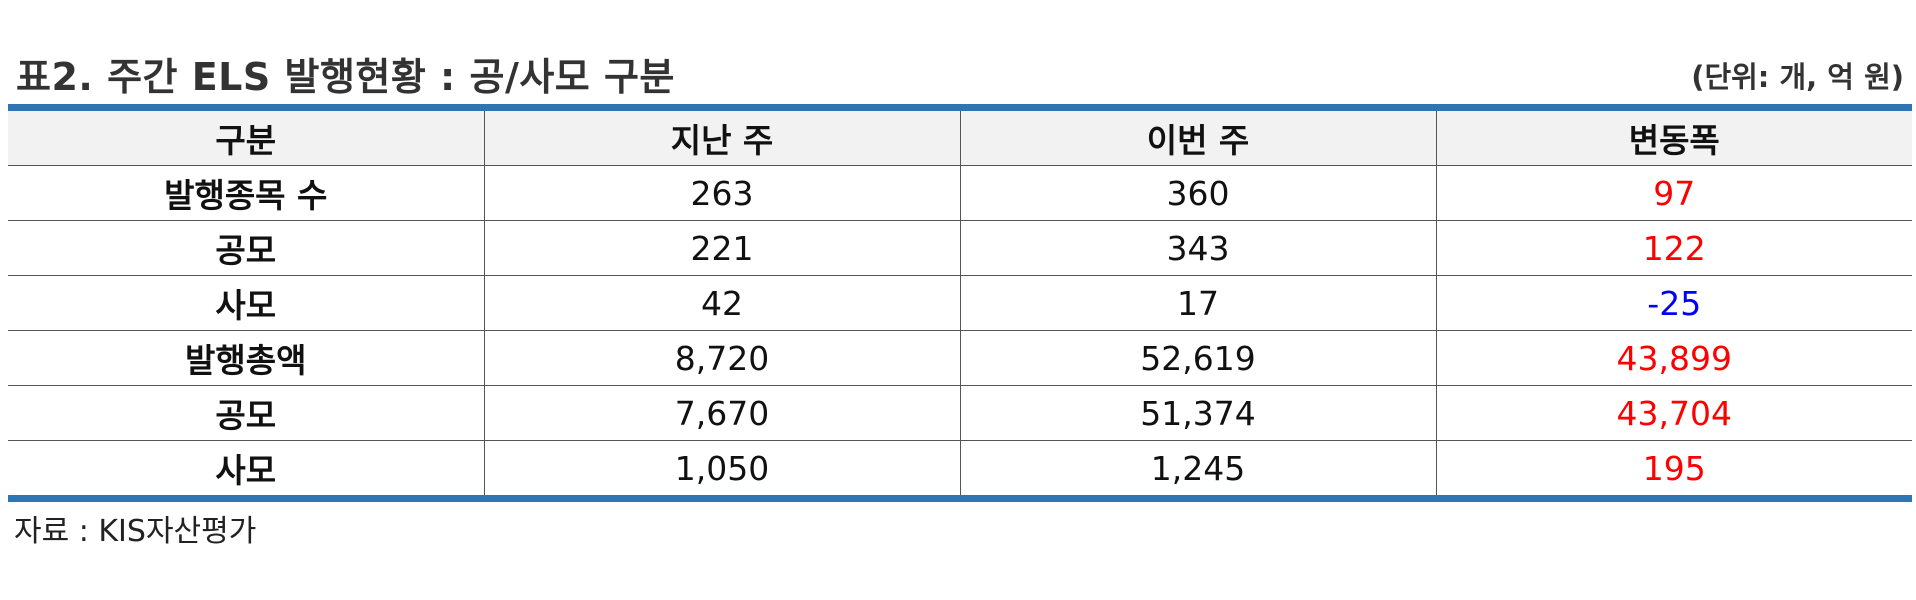  Describe the element at coordinates (1673, 303) in the screenshot. I see `change-value: -25` at that location.